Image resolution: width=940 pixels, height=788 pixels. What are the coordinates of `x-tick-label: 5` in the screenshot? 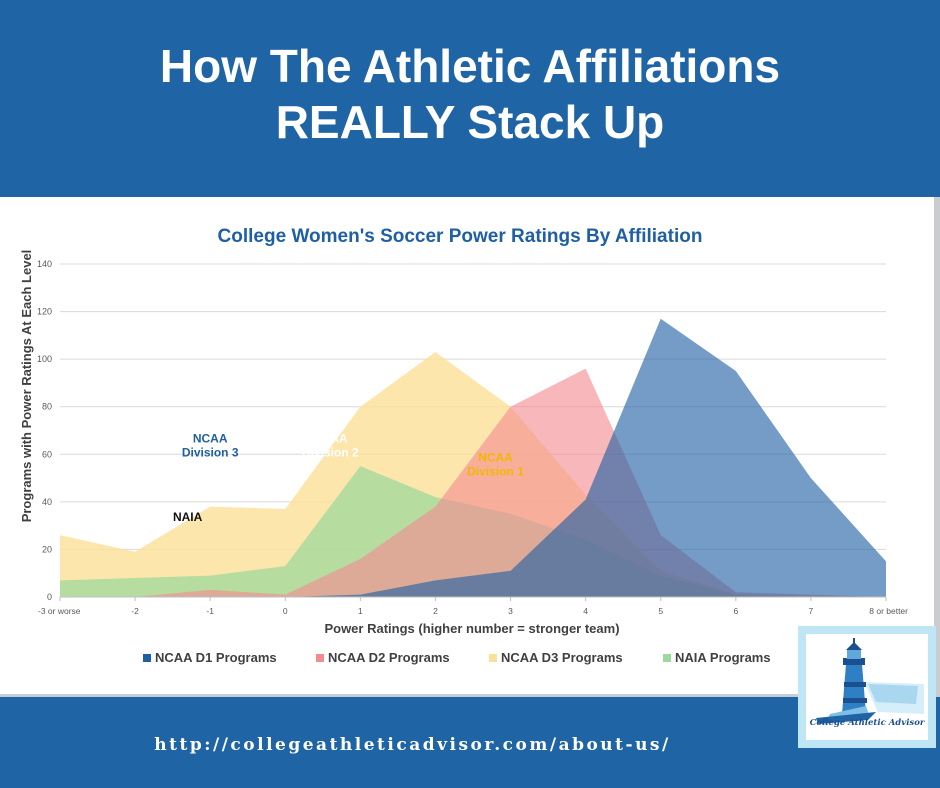 It's located at (660, 611).